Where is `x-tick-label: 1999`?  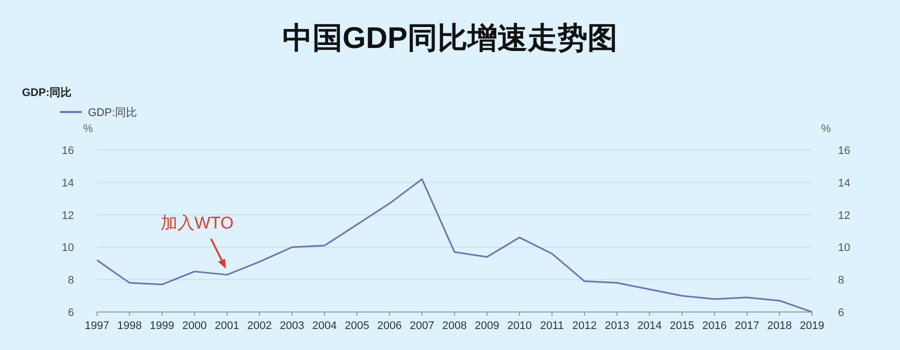
x-tick-label: 1999 is located at coordinates (162, 326).